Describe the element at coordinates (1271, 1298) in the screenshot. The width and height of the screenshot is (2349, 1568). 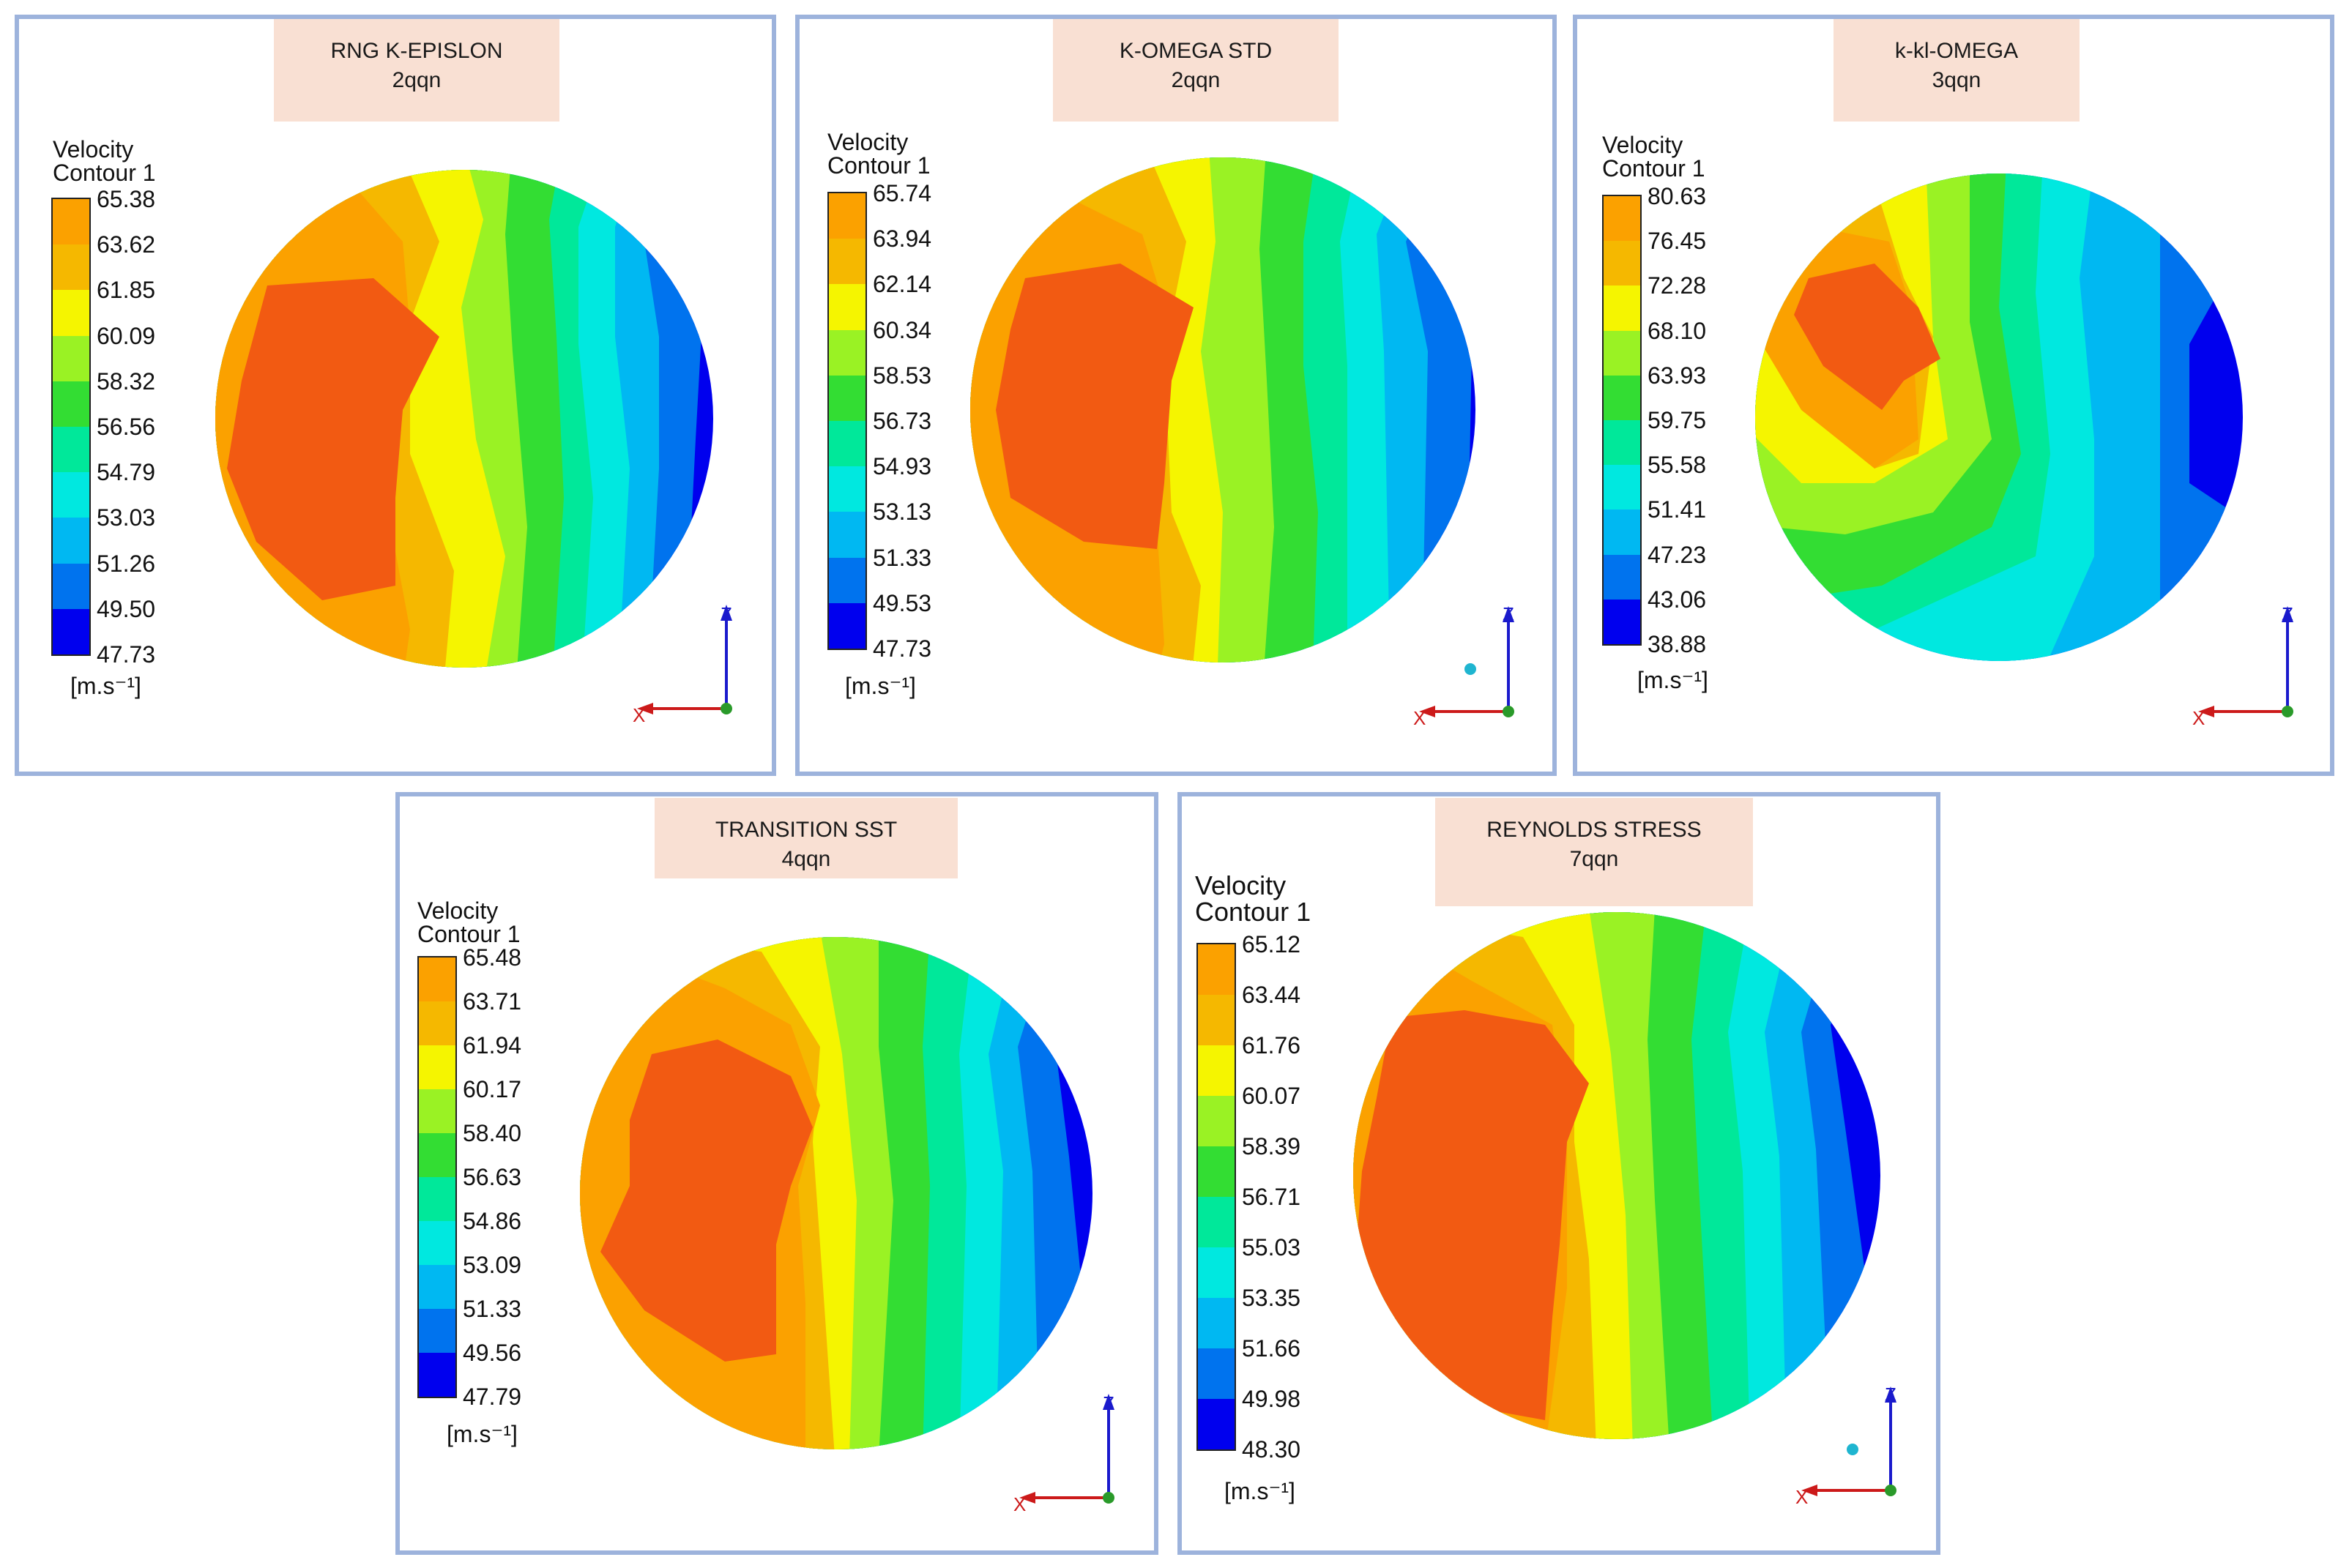
I see `legend-level-label: 53.35` at that location.